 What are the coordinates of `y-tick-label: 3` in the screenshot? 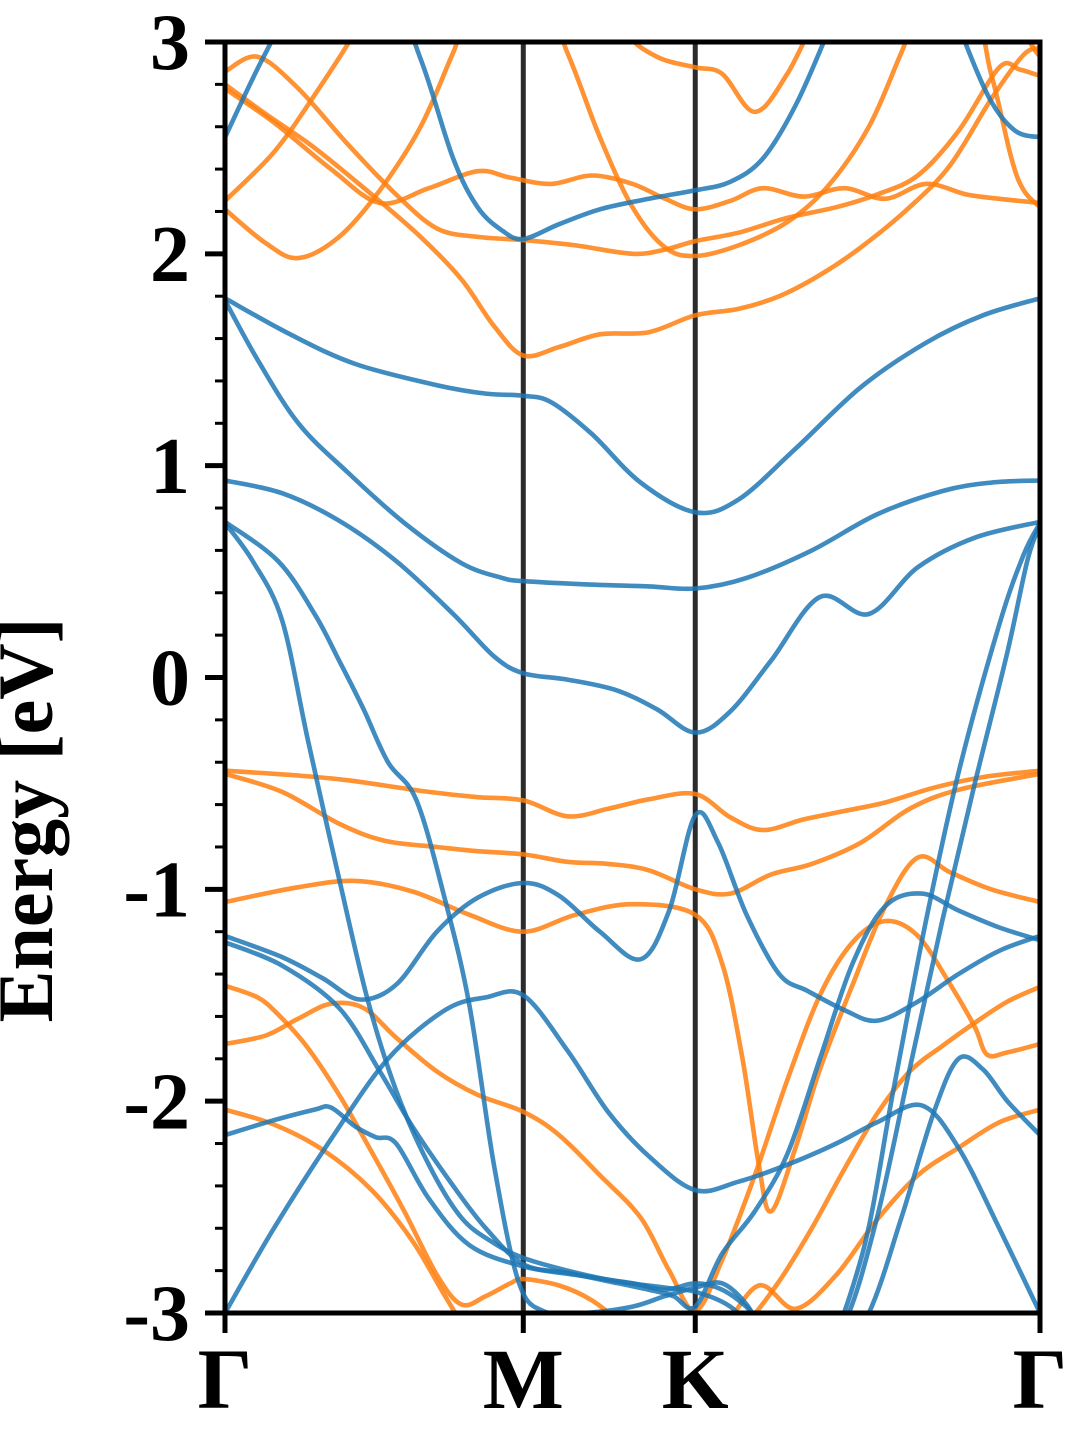 It's located at (170, 43).